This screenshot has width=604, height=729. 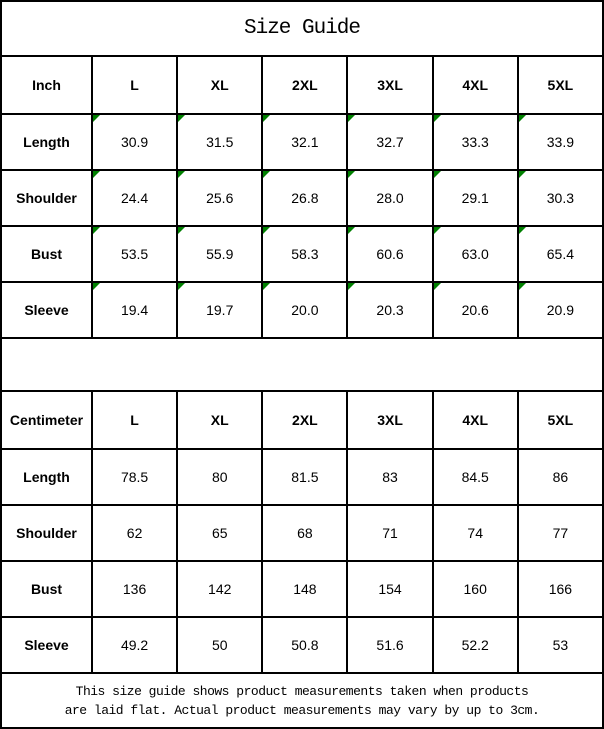 I want to click on page-title: Size Guide, so click(x=302, y=27).